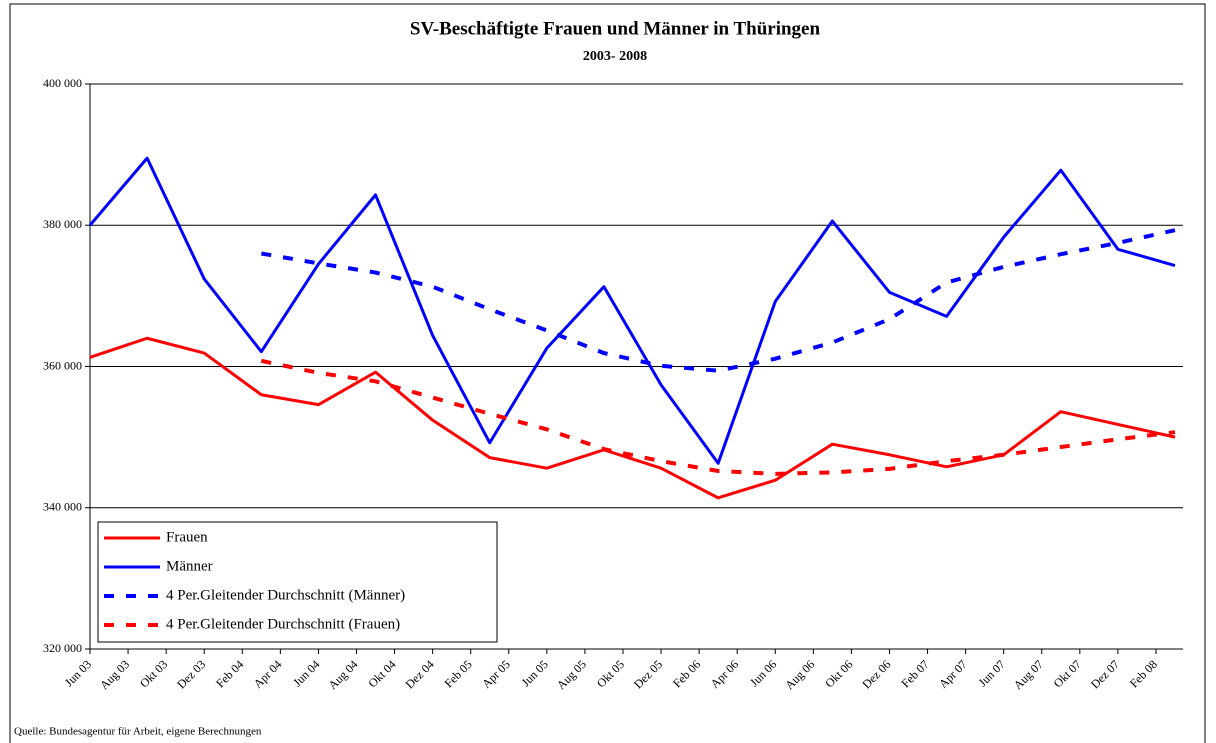 The height and width of the screenshot is (743, 1216). Describe the element at coordinates (62, 224) in the screenshot. I see `y-tick-label: 380 000` at that location.